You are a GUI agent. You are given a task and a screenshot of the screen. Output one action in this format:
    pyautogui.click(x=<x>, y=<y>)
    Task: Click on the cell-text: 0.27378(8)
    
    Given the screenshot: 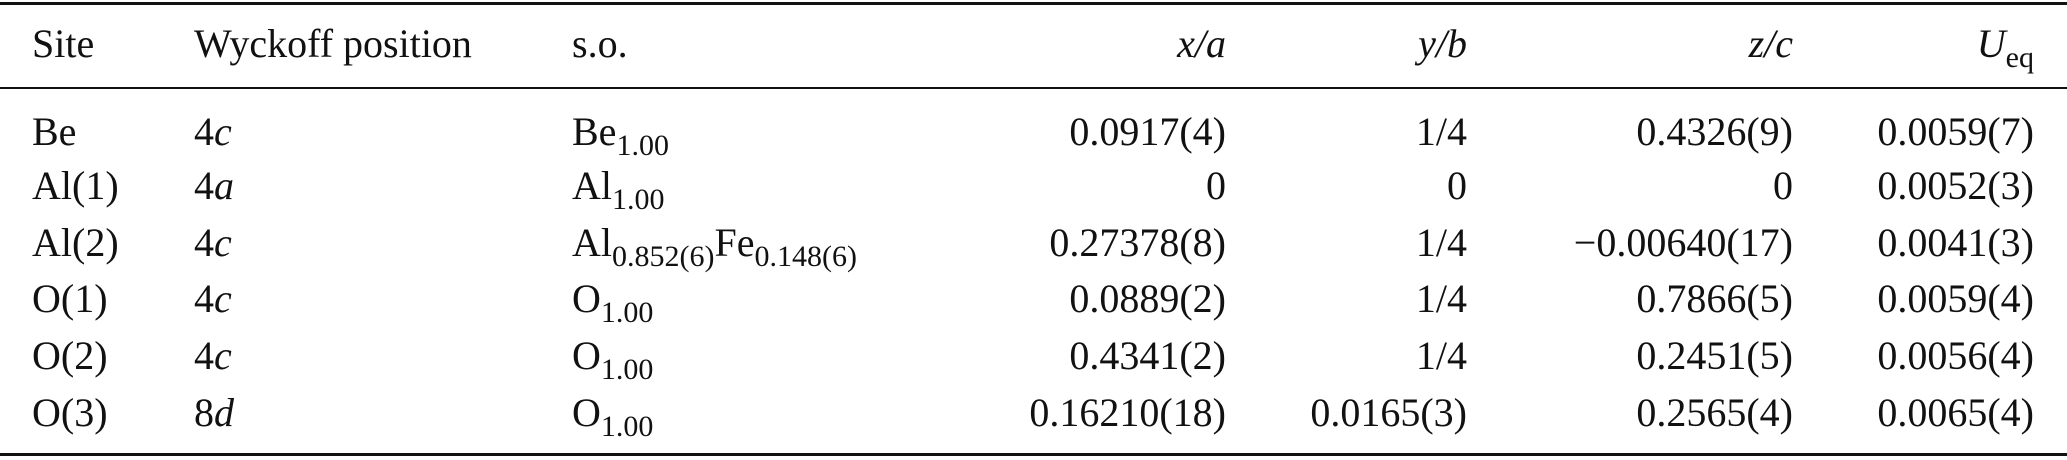 What is the action you would take?
    pyautogui.click(x=1137, y=242)
    